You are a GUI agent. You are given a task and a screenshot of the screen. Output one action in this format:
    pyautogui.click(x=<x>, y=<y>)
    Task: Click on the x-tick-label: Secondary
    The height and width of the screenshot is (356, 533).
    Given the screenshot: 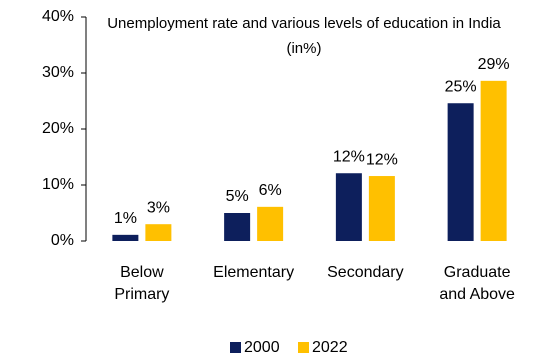 What is the action you would take?
    pyautogui.click(x=365, y=272)
    